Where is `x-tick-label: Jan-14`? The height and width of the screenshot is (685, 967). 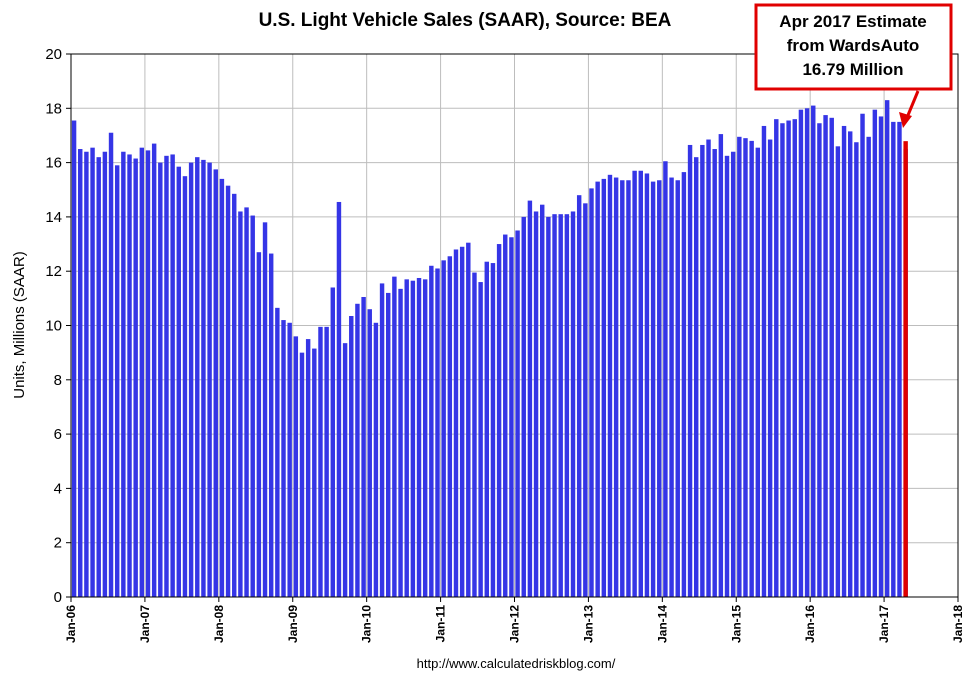
x-tick-label: Jan-14 is located at coordinates (662, 624).